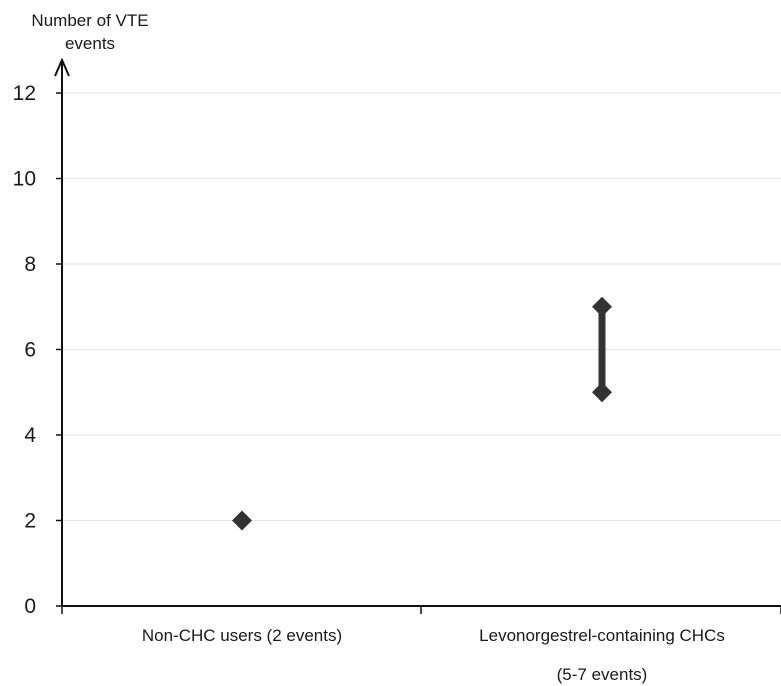 The image size is (781, 686). I want to click on y-tick-label-12: 12, so click(24, 93).